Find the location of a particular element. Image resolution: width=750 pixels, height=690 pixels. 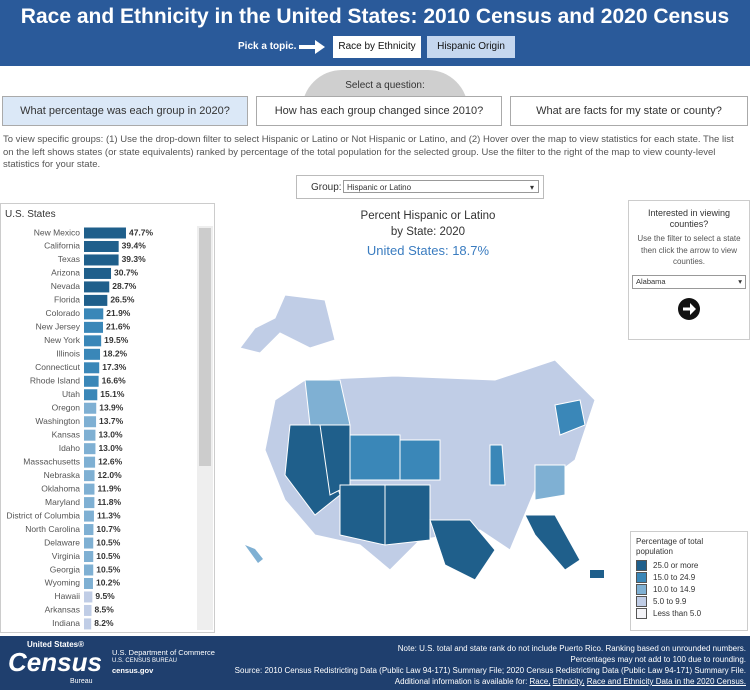

state-label: Virginia is located at coordinates (66, 556).